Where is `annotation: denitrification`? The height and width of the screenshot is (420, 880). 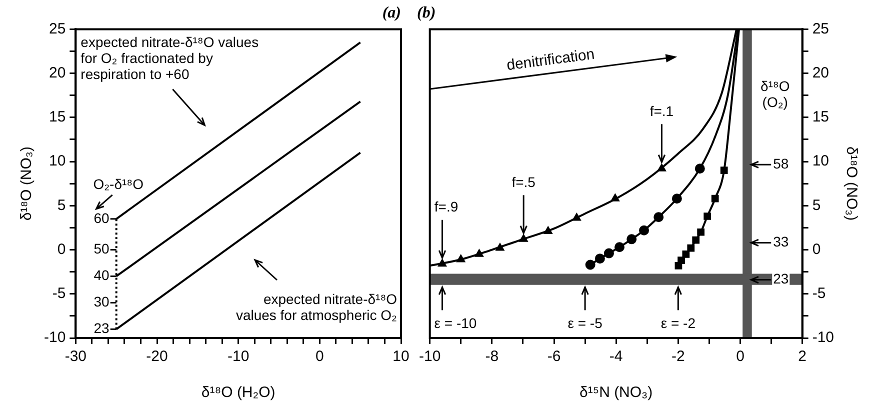 annotation: denitrification is located at coordinates (551, 60).